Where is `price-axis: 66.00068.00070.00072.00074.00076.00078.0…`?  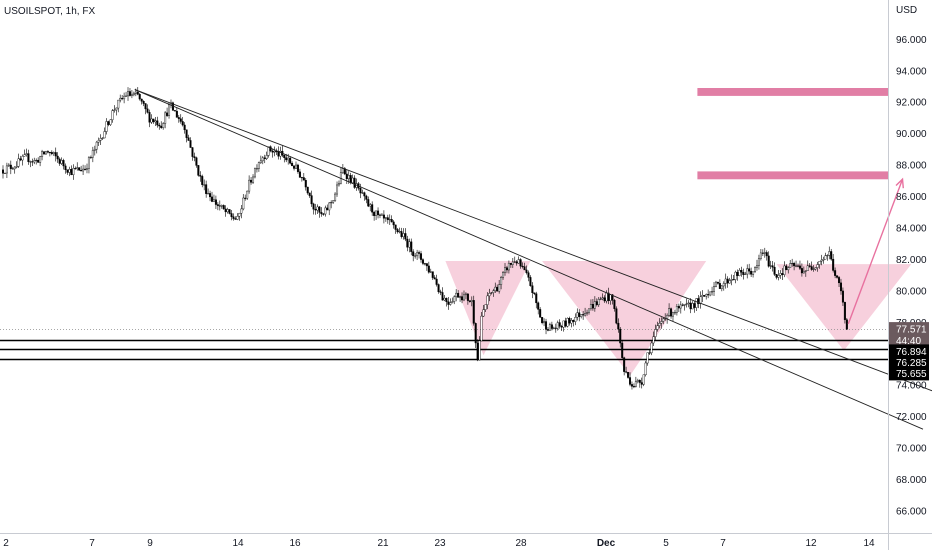 price-axis: 66.00068.00070.00072.00074.00076.00078.0… is located at coordinates (911, 276).